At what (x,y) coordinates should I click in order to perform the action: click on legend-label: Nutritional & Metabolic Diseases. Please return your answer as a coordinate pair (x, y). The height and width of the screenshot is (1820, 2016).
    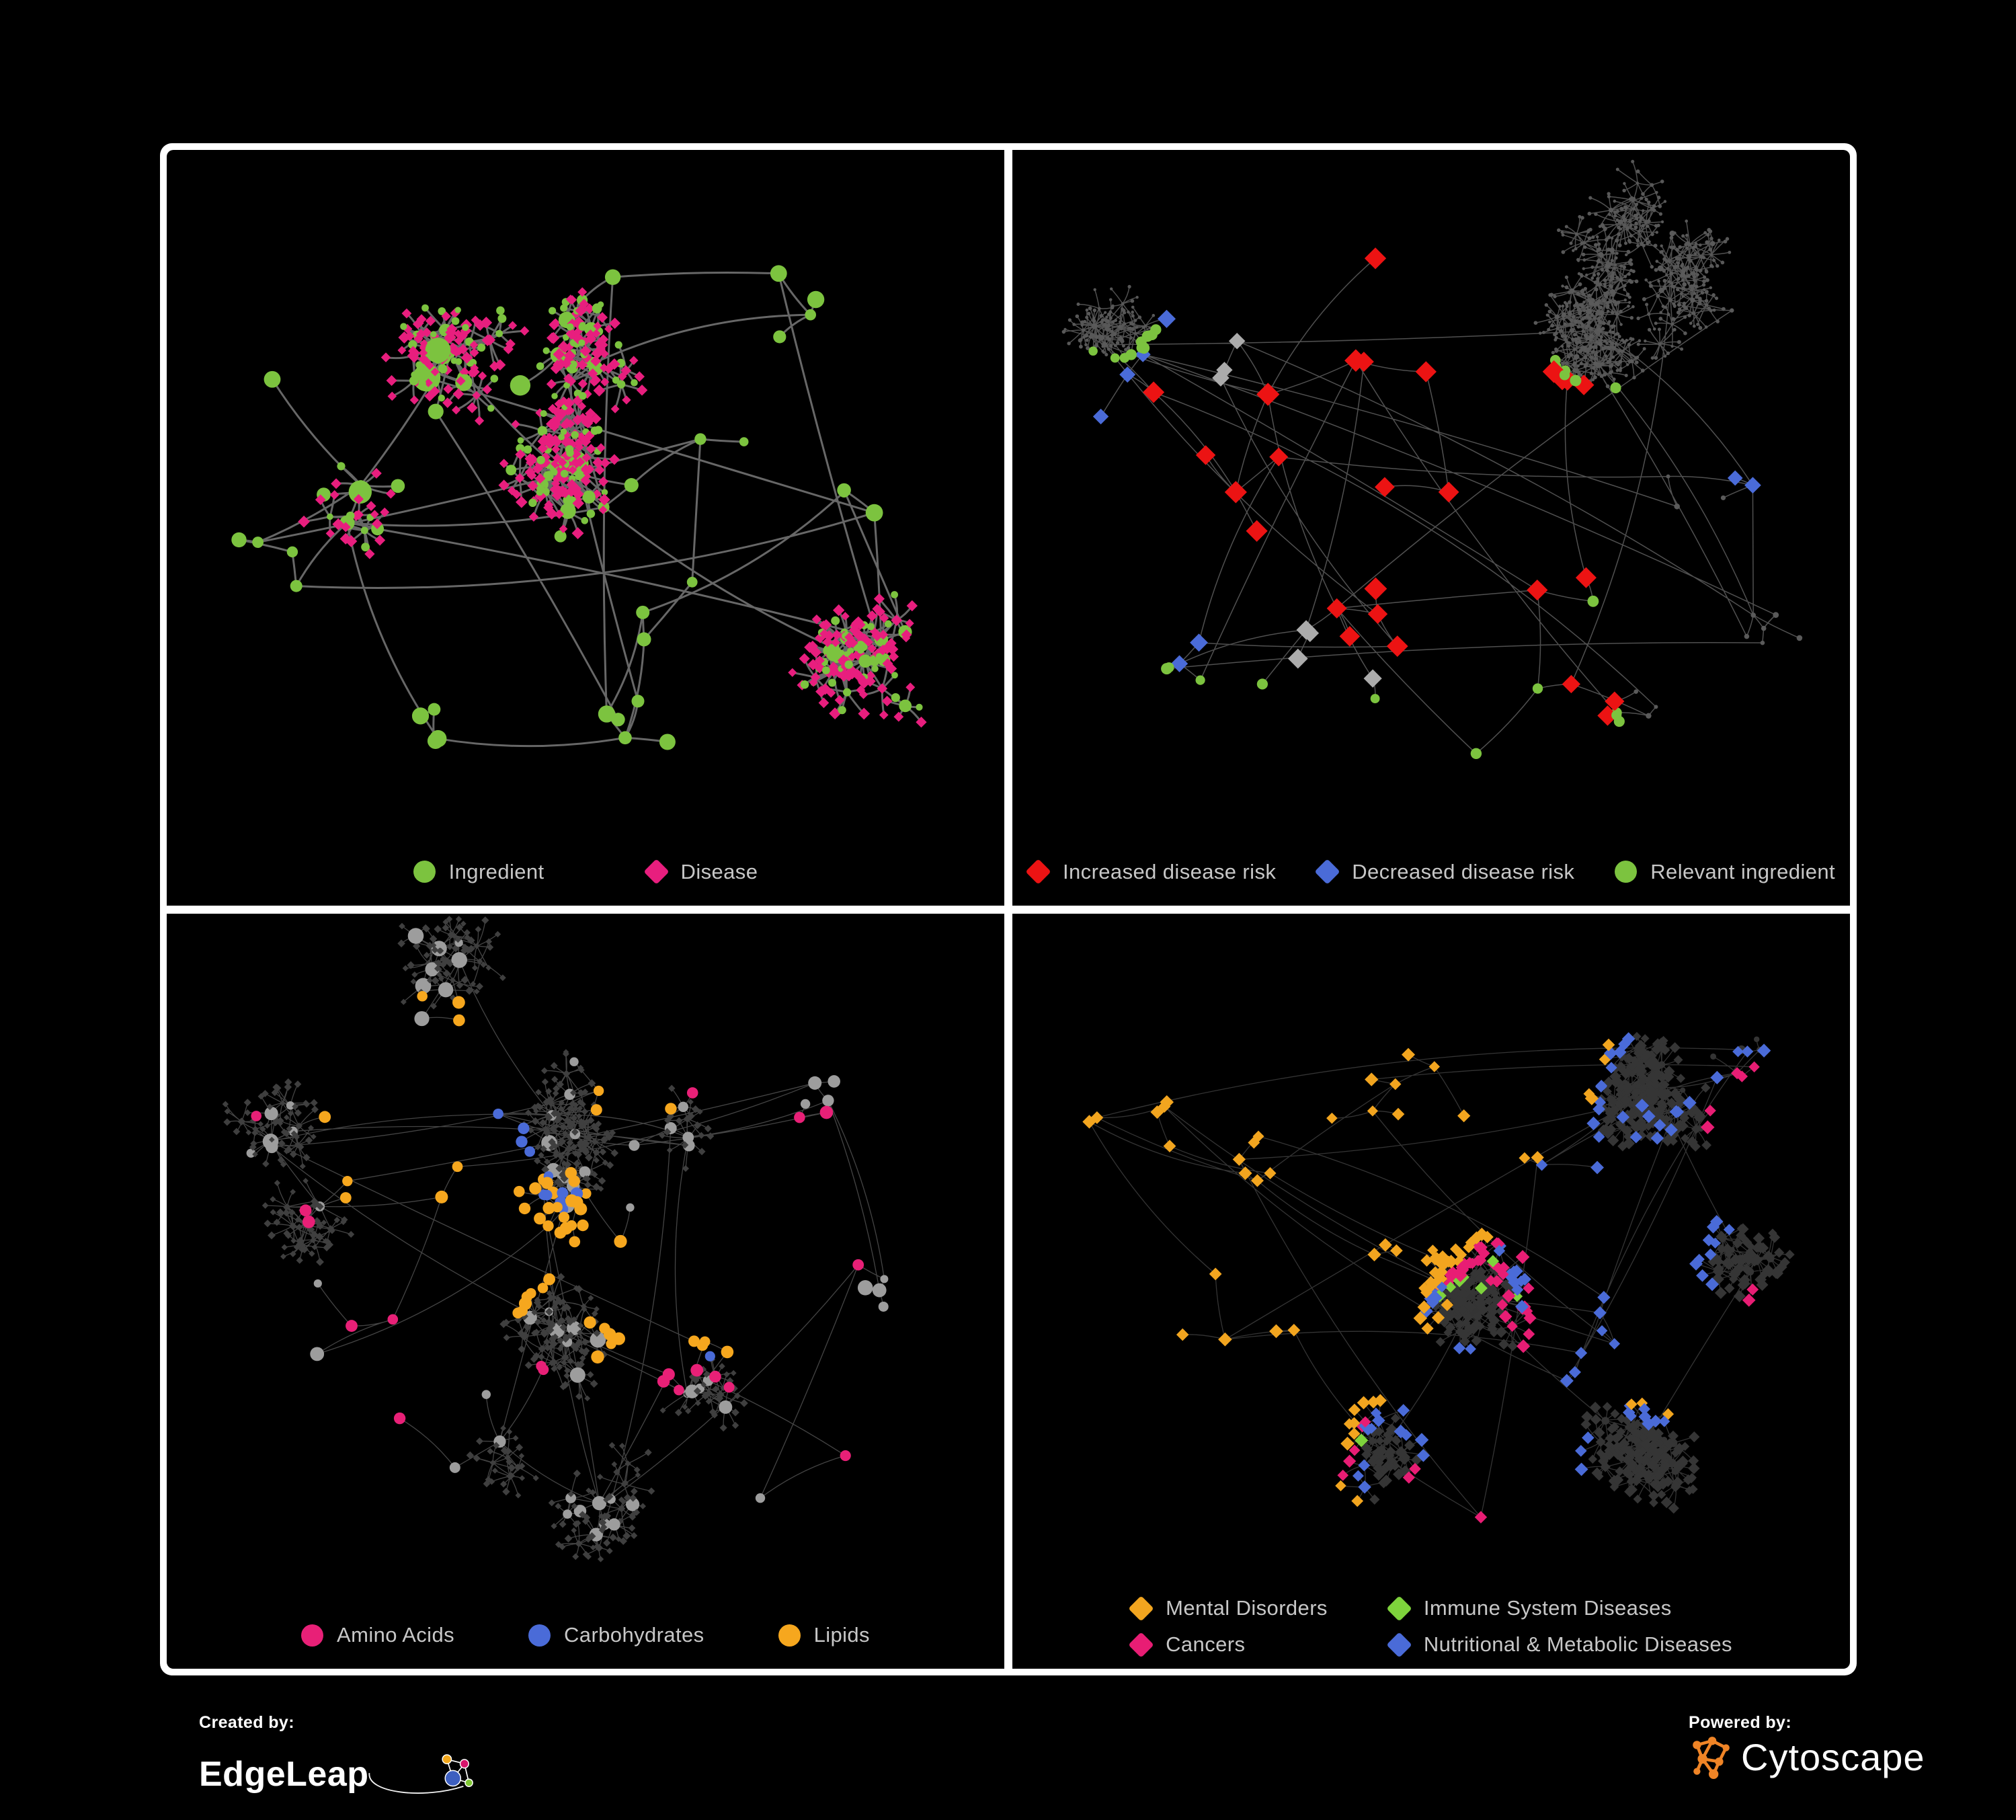
    Looking at the image, I should click on (1577, 1644).